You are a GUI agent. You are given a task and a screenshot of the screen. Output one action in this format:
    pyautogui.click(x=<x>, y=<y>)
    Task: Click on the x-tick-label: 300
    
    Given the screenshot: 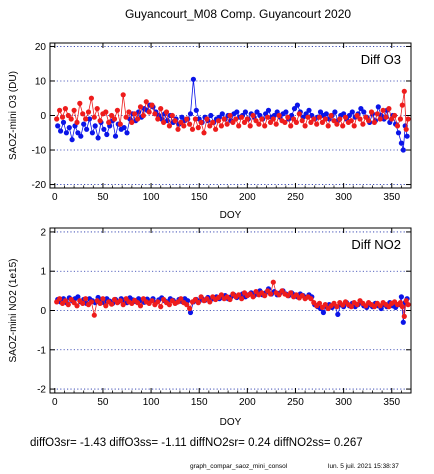 What is the action you would take?
    pyautogui.click(x=343, y=402)
    